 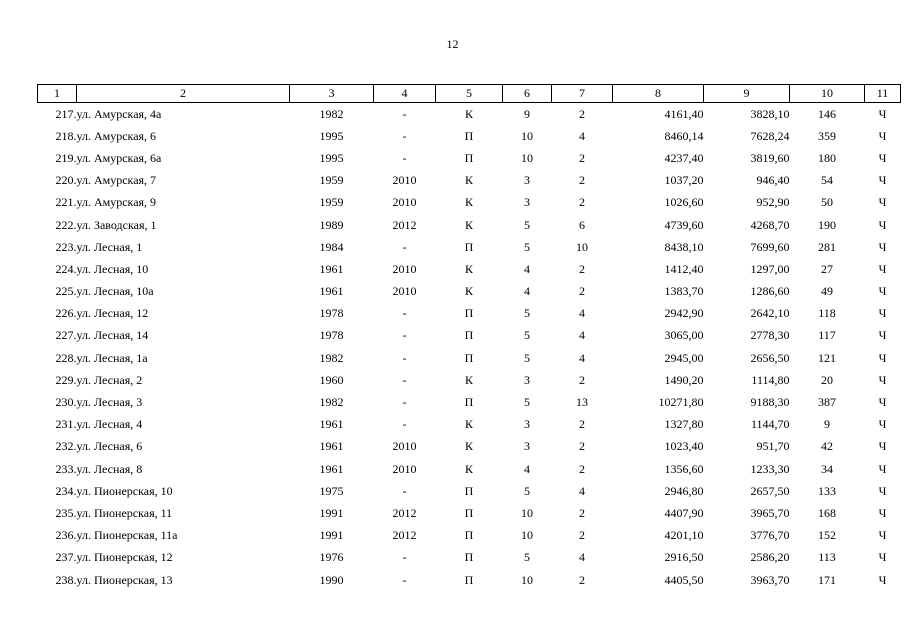 What do you see at coordinates (331, 446) in the screenshot?
I see `year-built-cell: 1961` at bounding box center [331, 446].